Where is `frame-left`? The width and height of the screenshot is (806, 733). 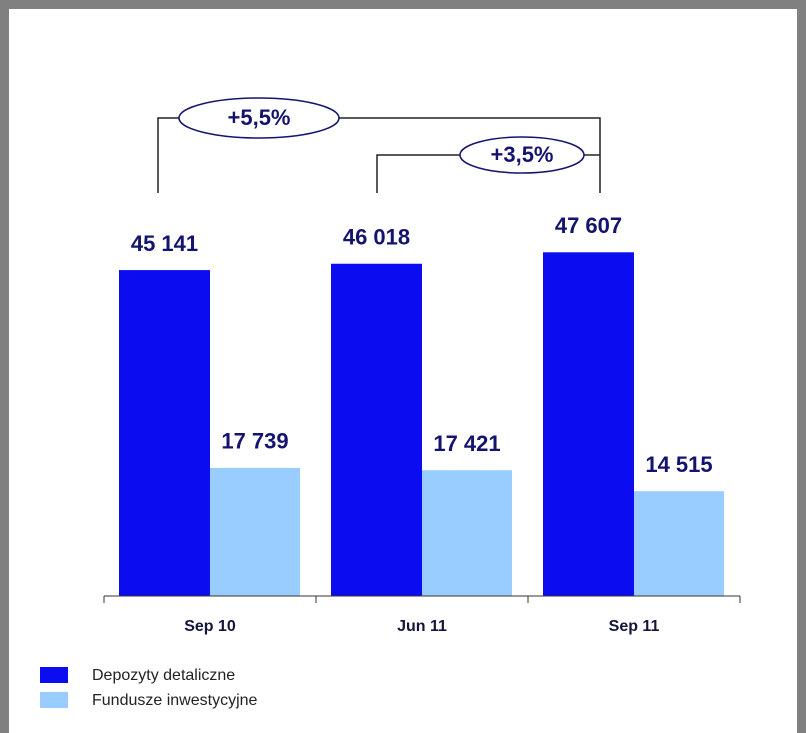
frame-left is located at coordinates (4, 366).